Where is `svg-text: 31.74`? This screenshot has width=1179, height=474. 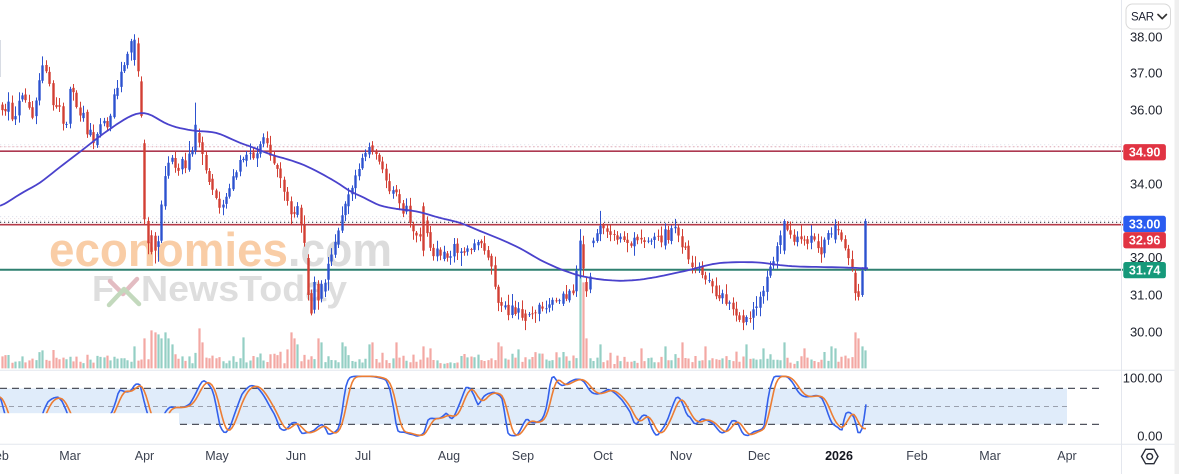
svg-text: 31.74 is located at coordinates (1145, 271).